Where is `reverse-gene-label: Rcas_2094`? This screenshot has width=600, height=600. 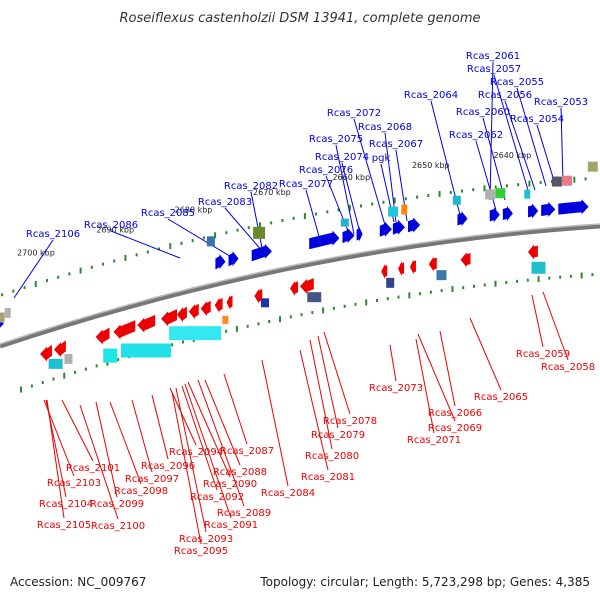 reverse-gene-label: Rcas_2094 is located at coordinates (196, 452).